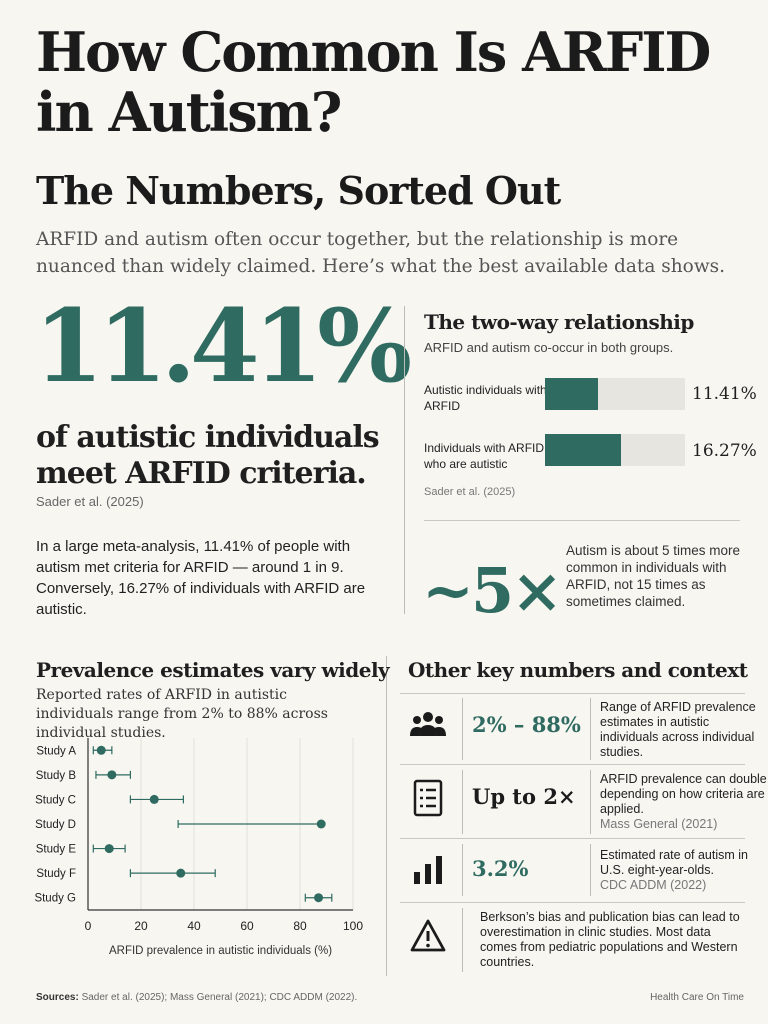 The image size is (768, 1024). What do you see at coordinates (428, 935) in the screenshot?
I see `warning-icon` at bounding box center [428, 935].